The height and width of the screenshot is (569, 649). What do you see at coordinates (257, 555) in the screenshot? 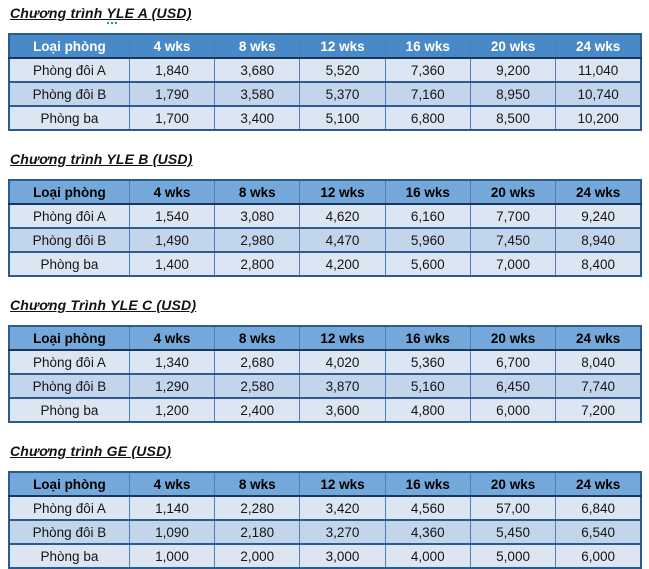
I see `price-cell: 2,000` at bounding box center [257, 555].